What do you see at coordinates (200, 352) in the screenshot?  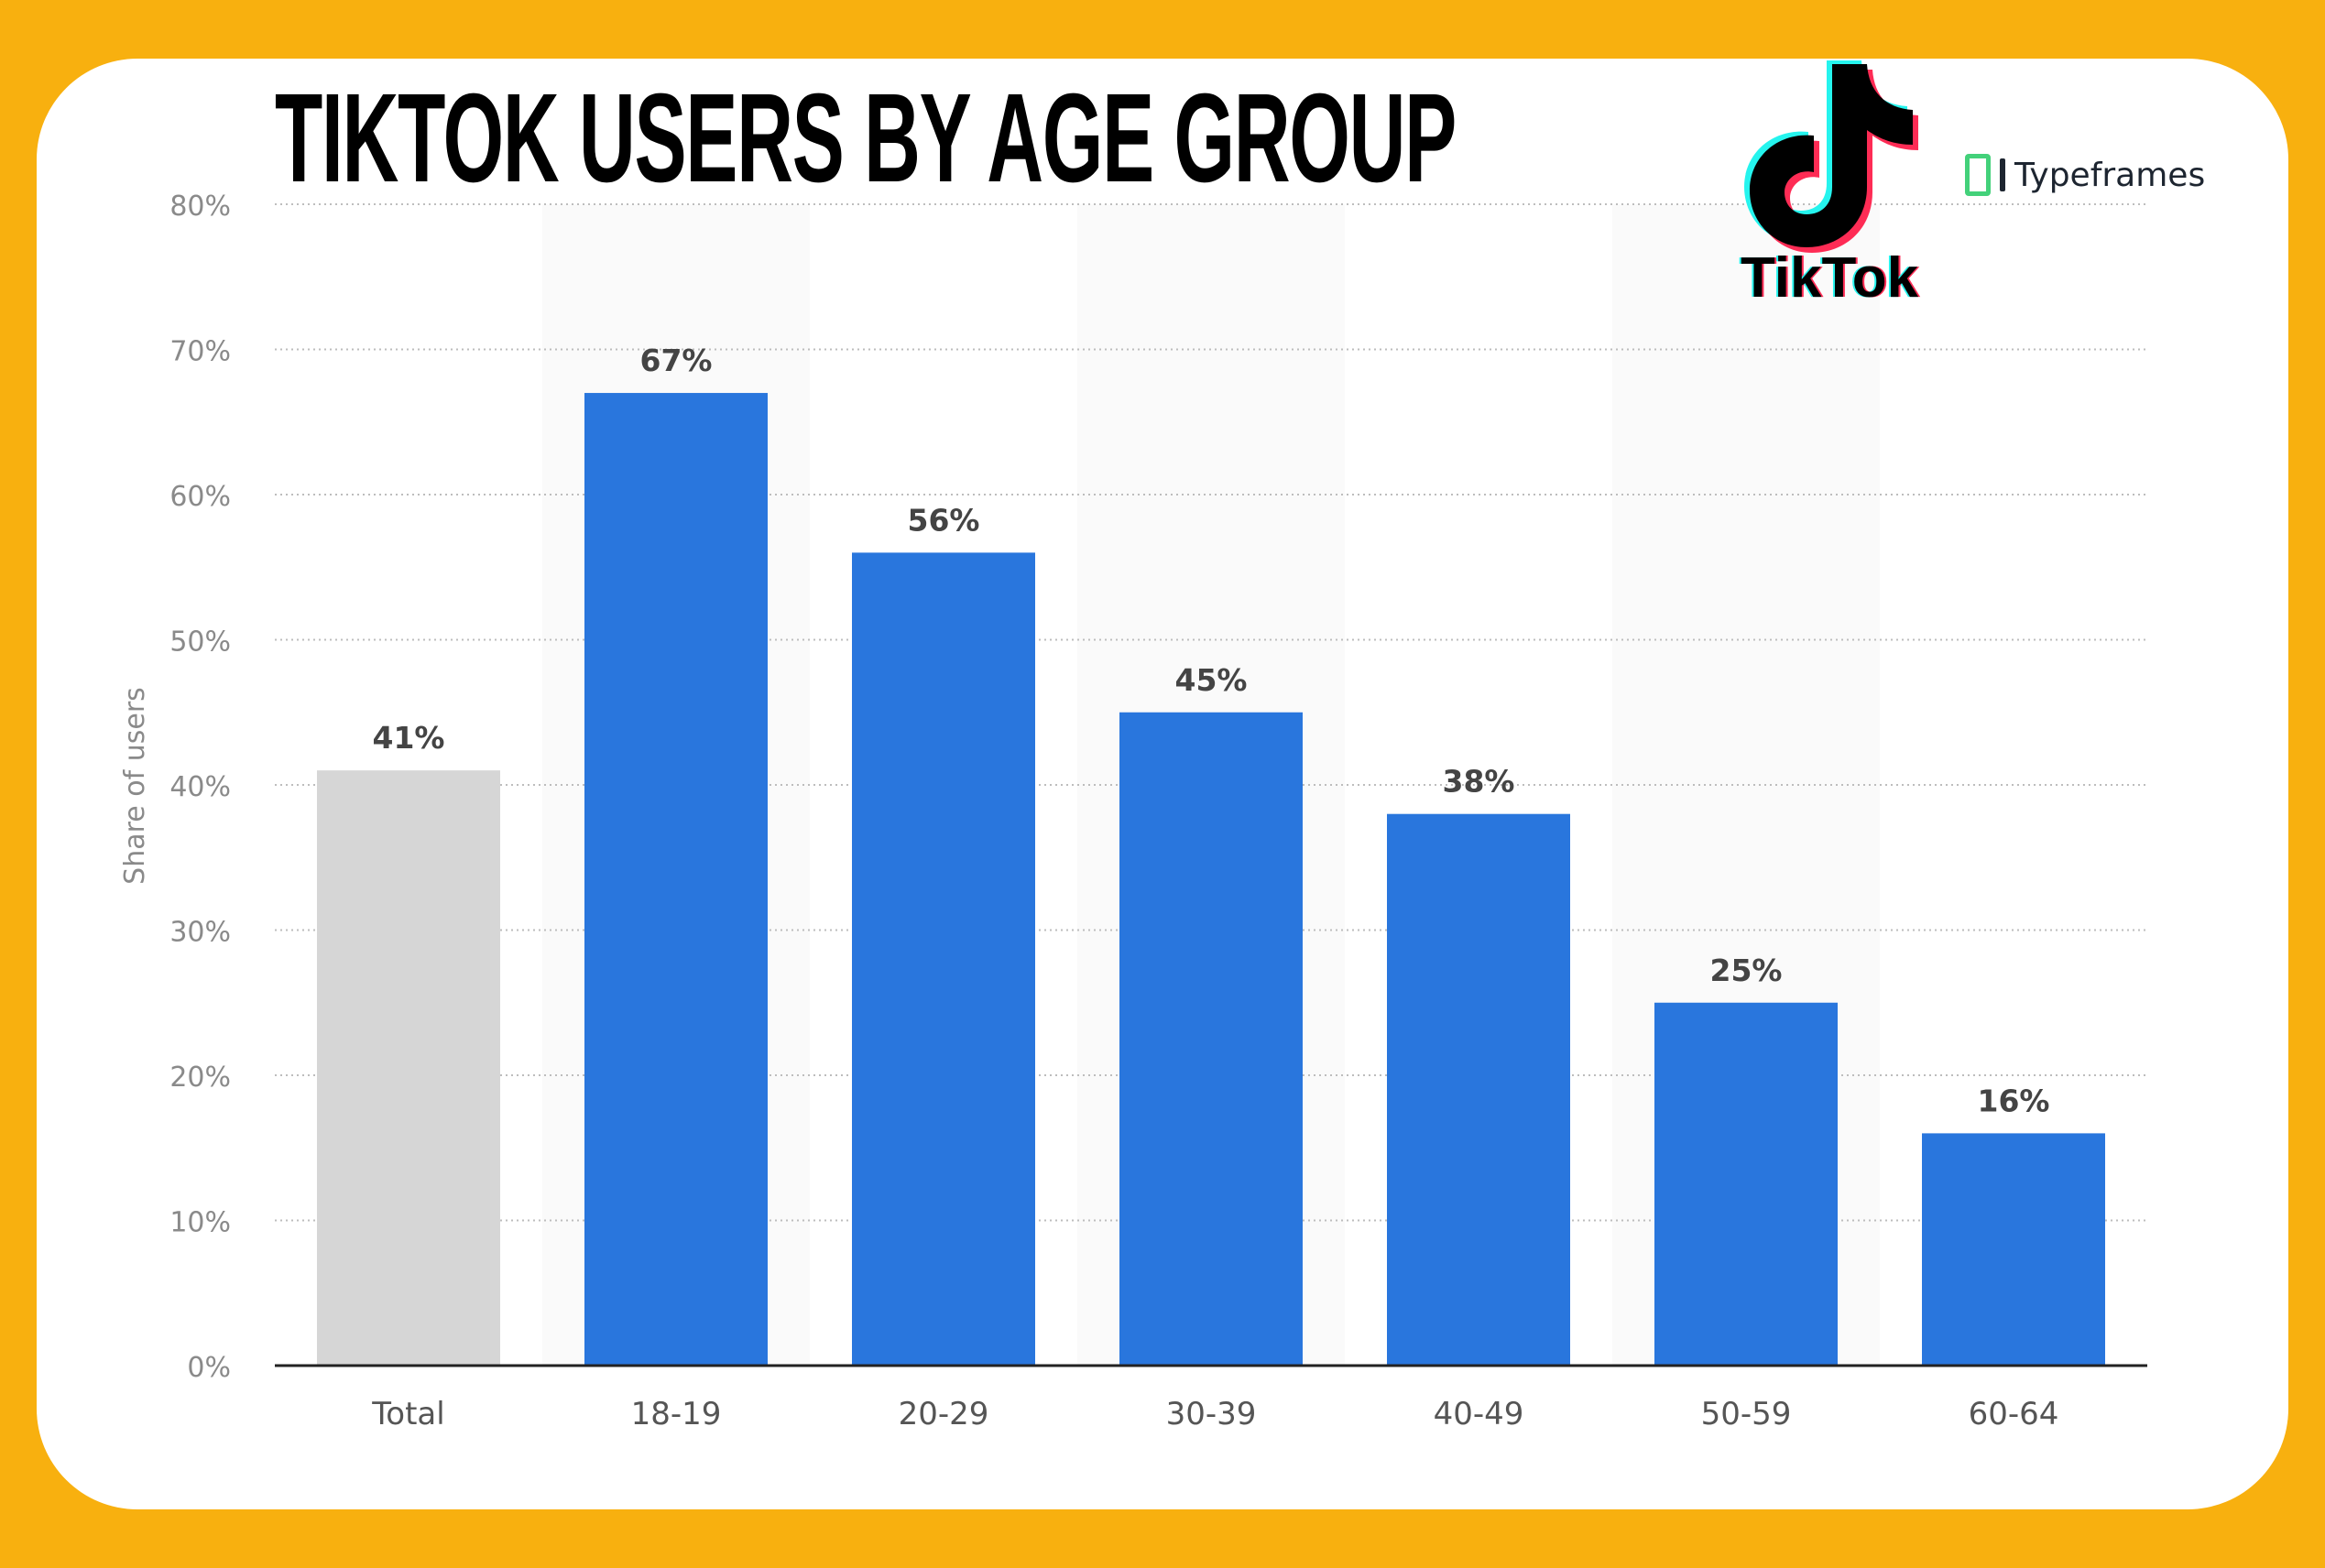 I see `y-tick-label: 70%` at bounding box center [200, 352].